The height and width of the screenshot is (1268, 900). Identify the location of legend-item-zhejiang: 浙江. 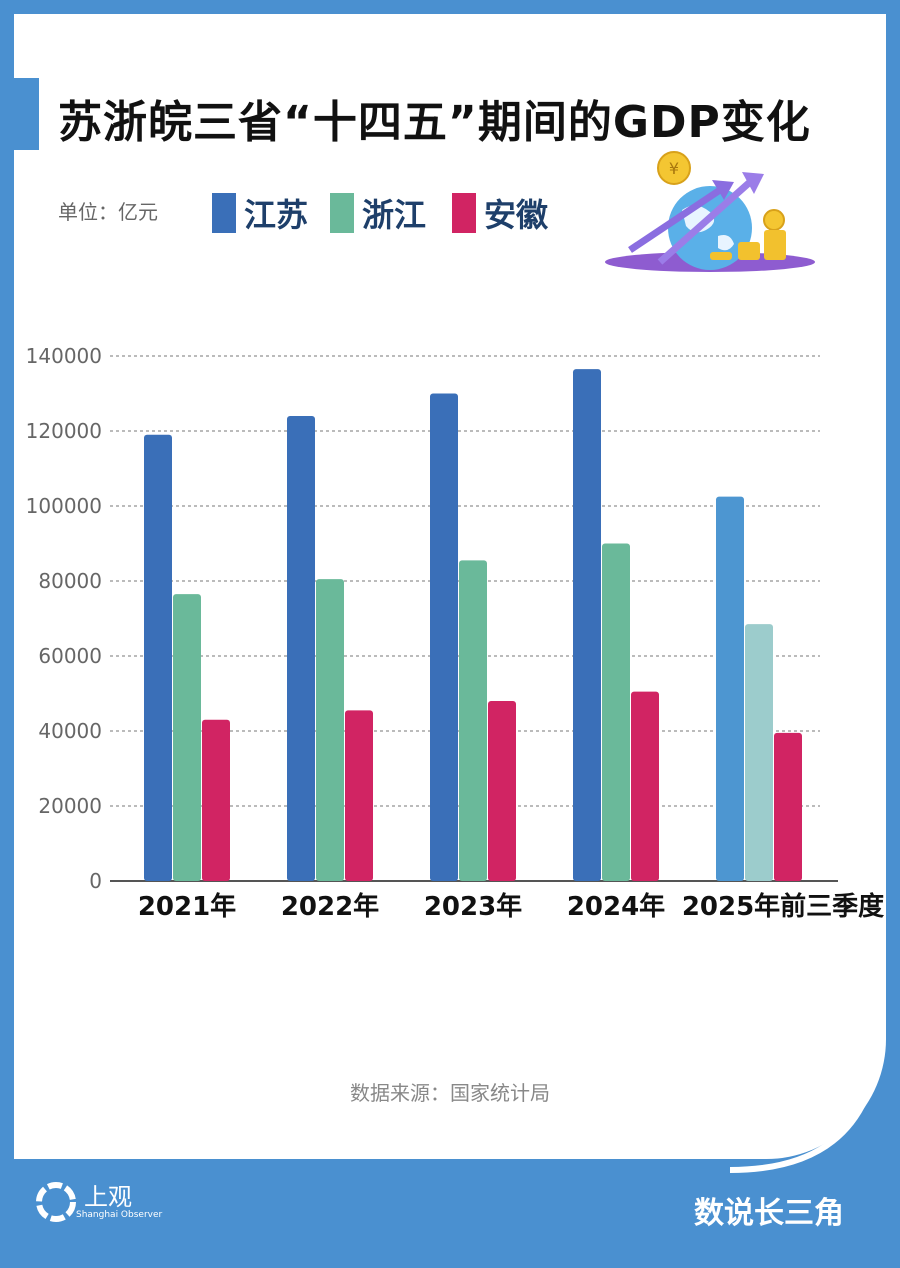
(378, 213).